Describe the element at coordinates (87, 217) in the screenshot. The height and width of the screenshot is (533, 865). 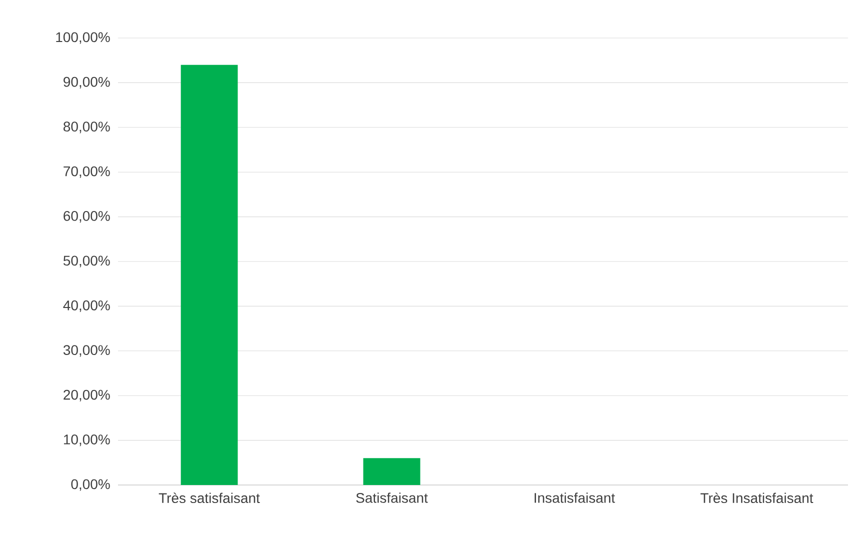
I see `y-tick-label: 60,00%` at that location.